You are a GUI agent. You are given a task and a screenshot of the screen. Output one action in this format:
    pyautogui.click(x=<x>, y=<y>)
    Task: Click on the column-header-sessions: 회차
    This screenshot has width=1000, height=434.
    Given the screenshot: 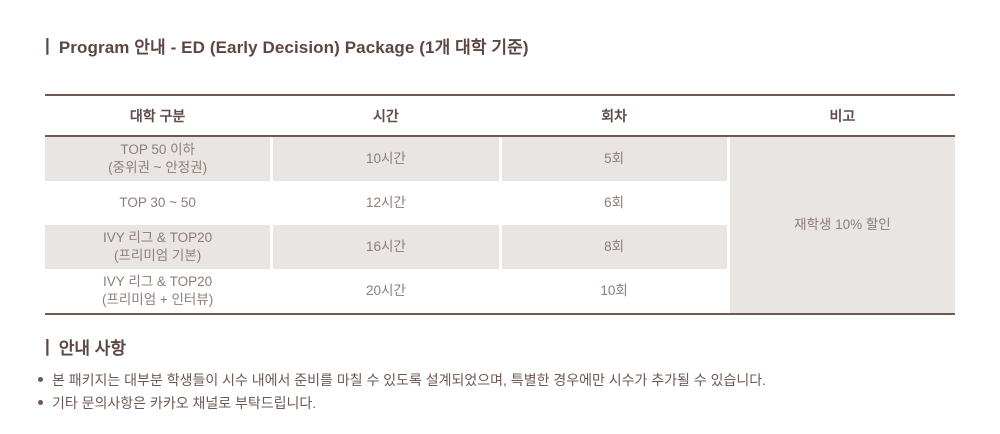 What is the action you would take?
    pyautogui.click(x=614, y=115)
    